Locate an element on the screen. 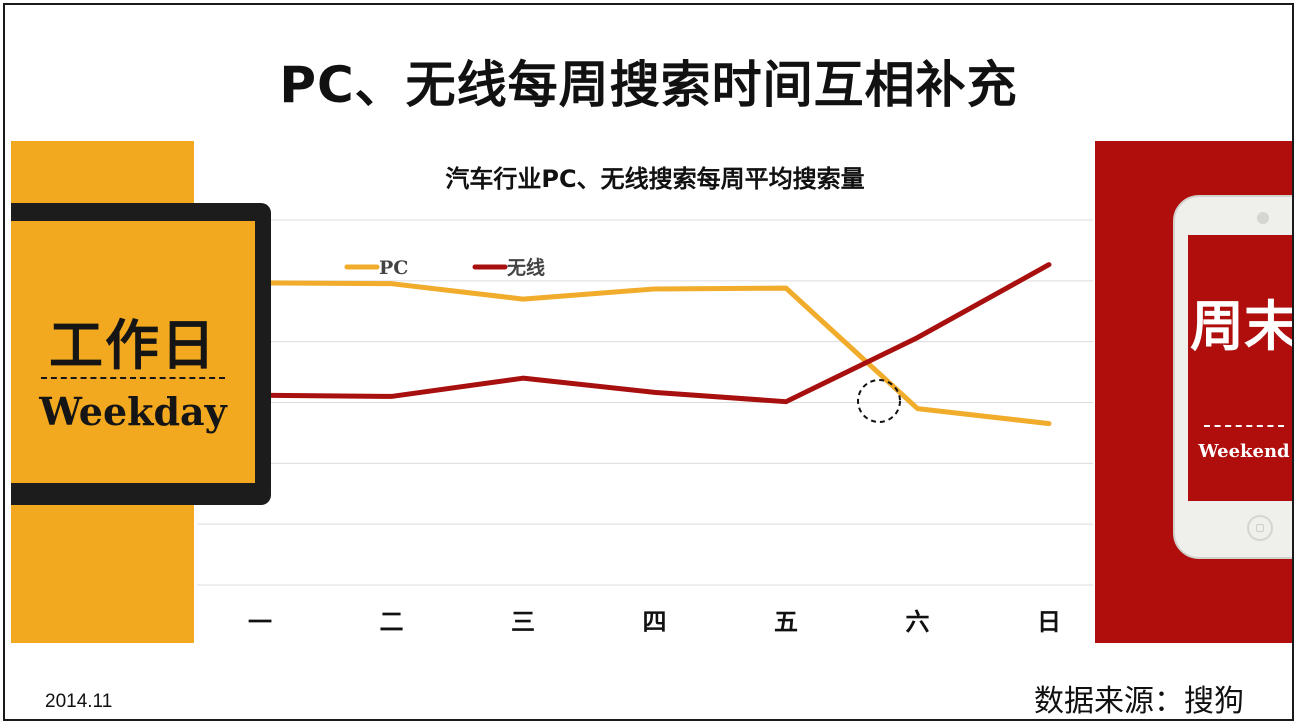 The image size is (1299, 726). chart-legend: PC 无线 is located at coordinates (444, 267).